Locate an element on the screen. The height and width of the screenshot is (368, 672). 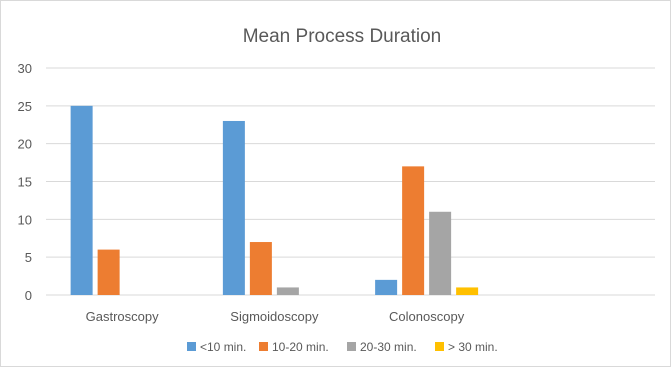
y-tick-label-15: 15 is located at coordinates (25, 182).